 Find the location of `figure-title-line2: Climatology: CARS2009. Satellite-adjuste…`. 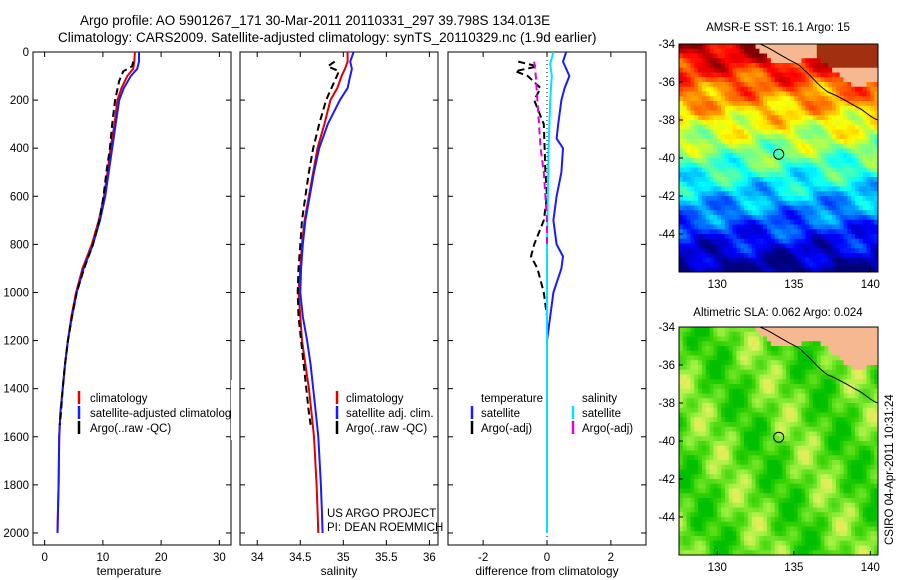

figure-title-line2: Climatology: CARS2009. Satellite-adjuste… is located at coordinates (327, 37).